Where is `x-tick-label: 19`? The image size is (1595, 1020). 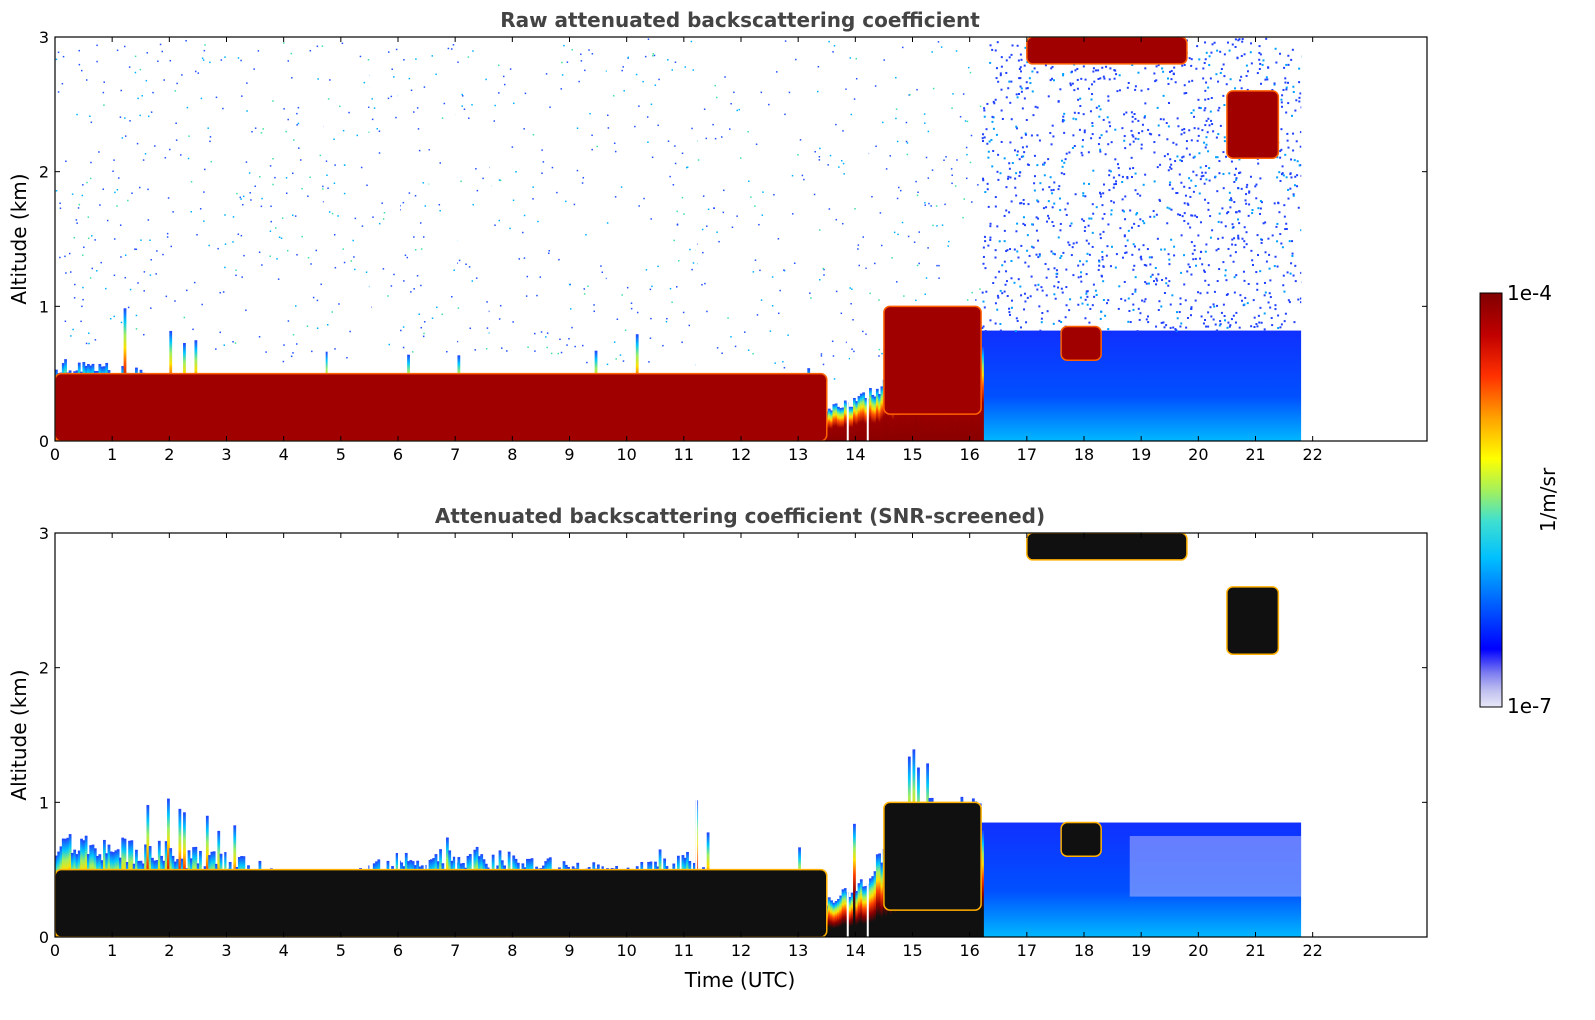
x-tick-label: 19 is located at coordinates (1141, 454).